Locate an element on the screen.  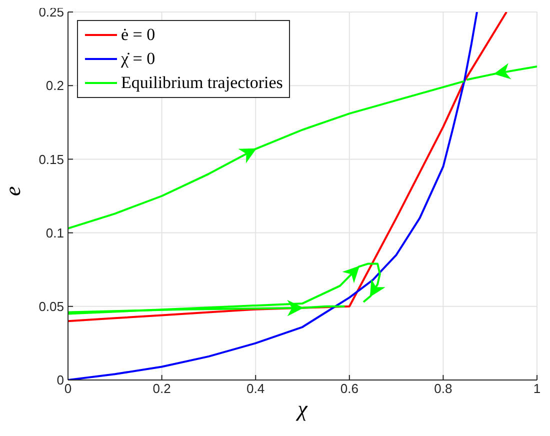
x-tick-label: 0.4 is located at coordinates (255, 388).